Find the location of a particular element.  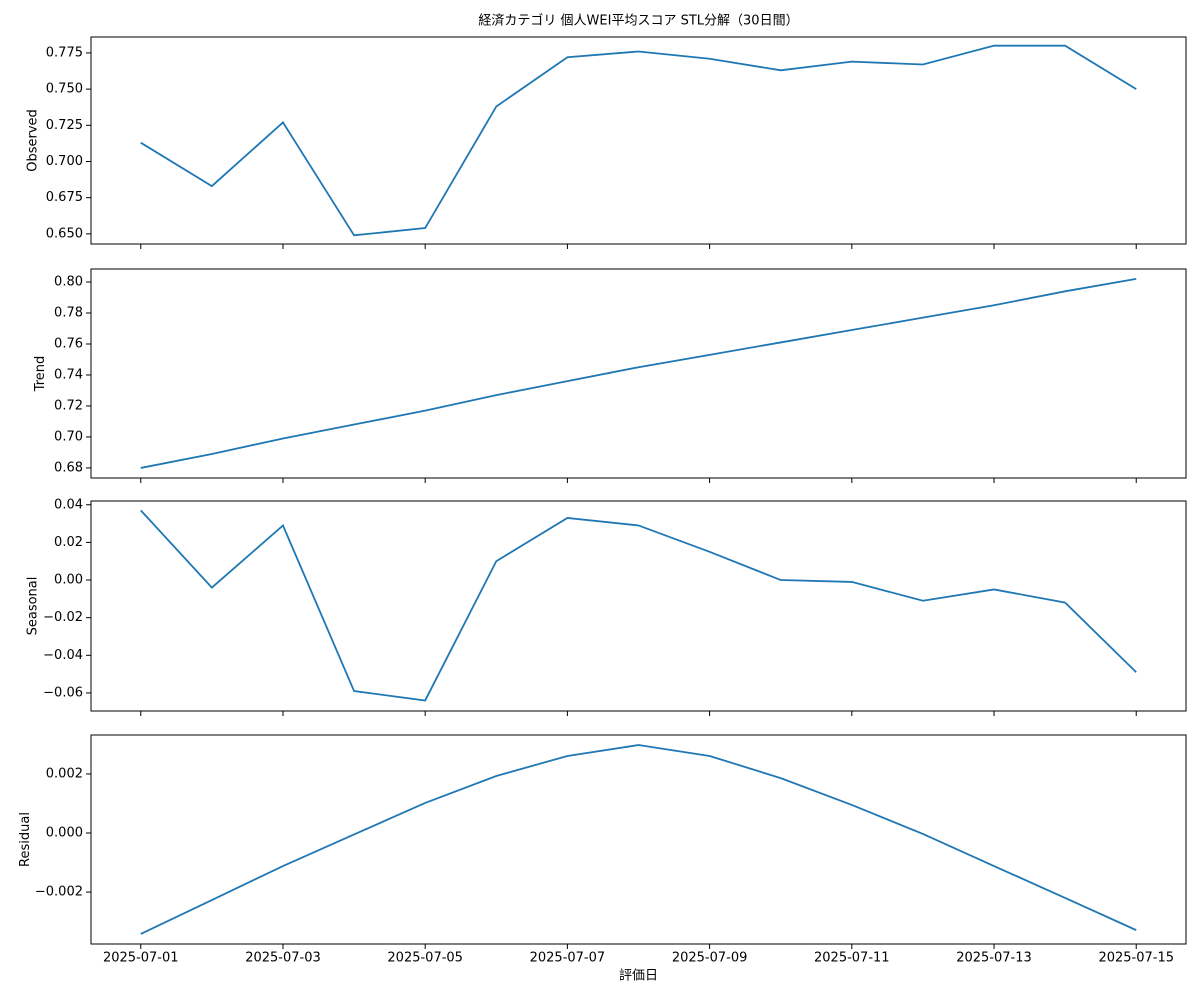

y-tick-label: 0.650 is located at coordinates (64, 233).